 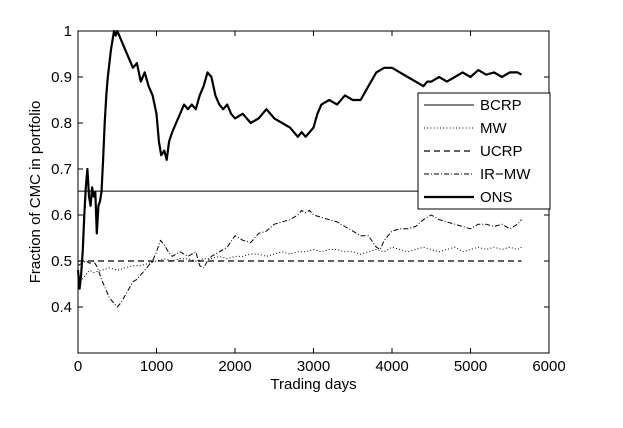 What do you see at coordinates (391, 366) in the screenshot?
I see `x-tick-label: 4000` at bounding box center [391, 366].